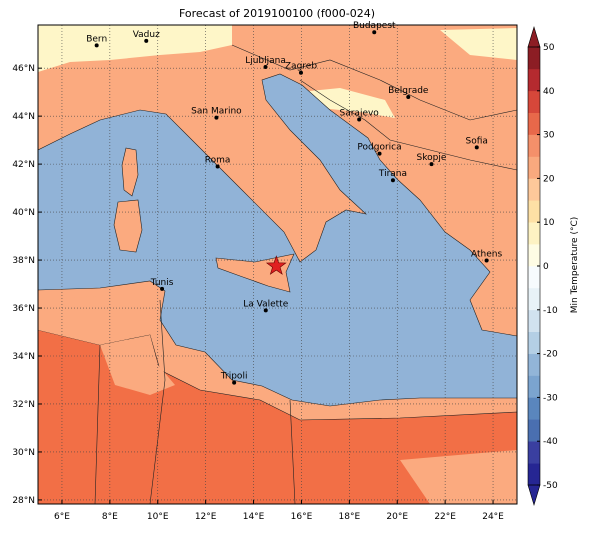 The image size is (592, 533). I want to click on x-tick-label: 6°E, so click(62, 517).